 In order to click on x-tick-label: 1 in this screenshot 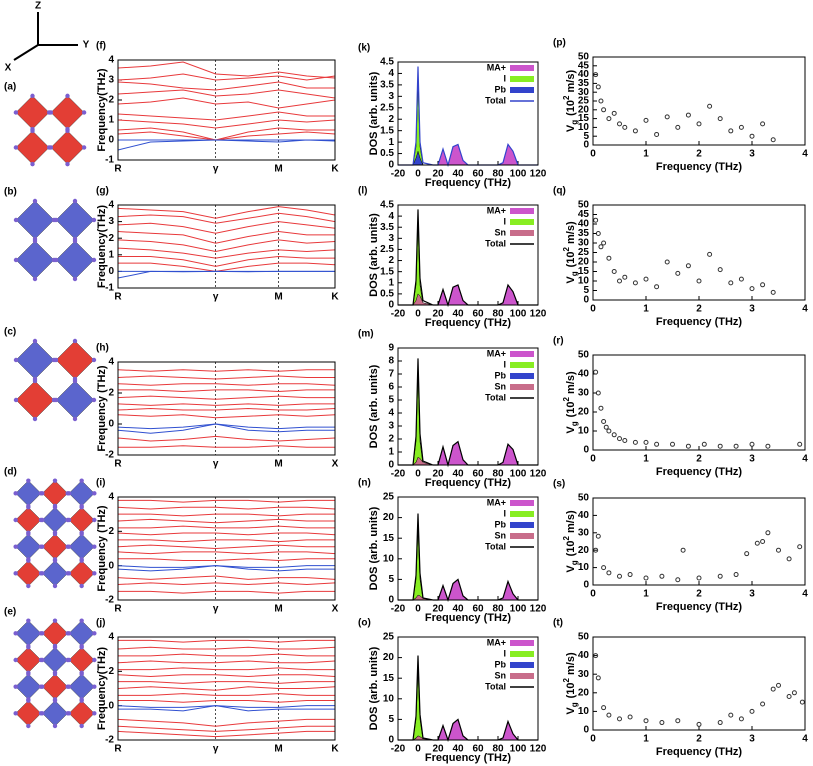, I will do `click(646, 594)`.